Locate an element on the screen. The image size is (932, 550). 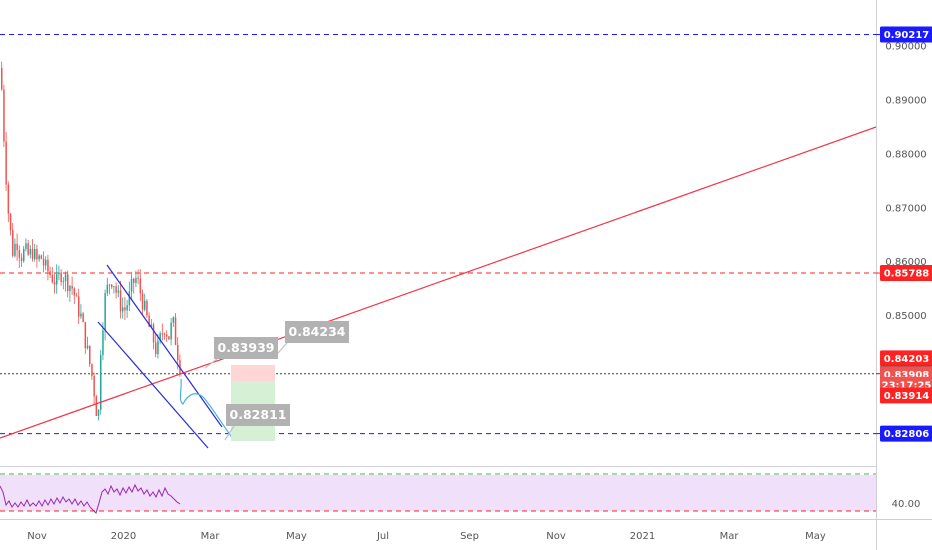
callout-box is located at coordinates (258, 415).